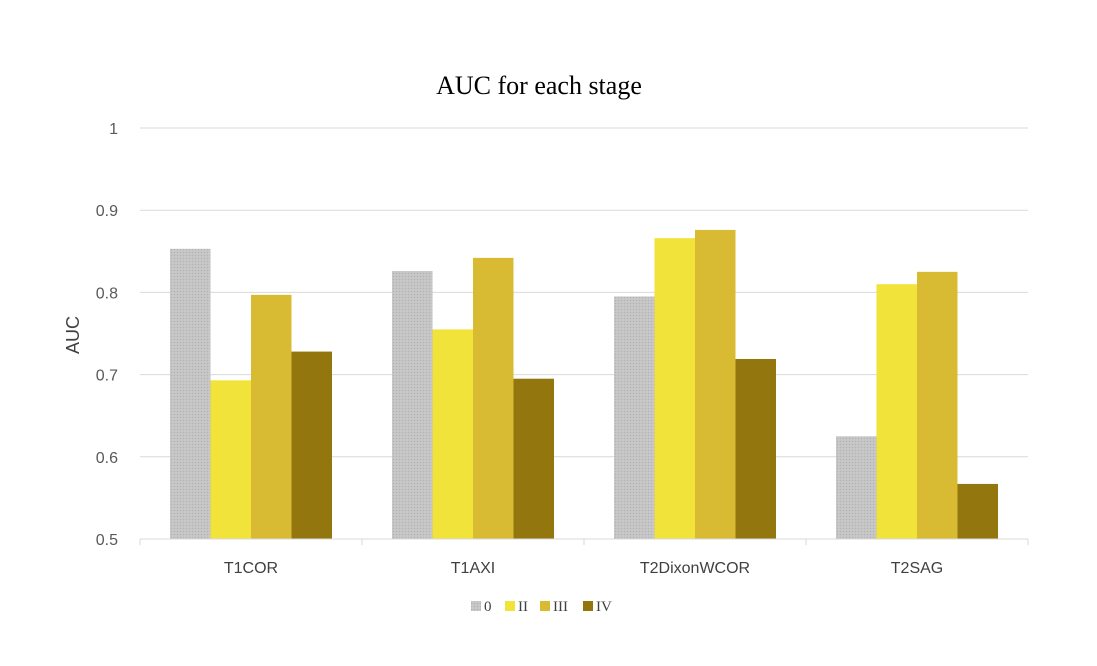  I want to click on y-tick-labels: 0.5 0.6 0.7 0.8 0.9 1, so click(107, 335).